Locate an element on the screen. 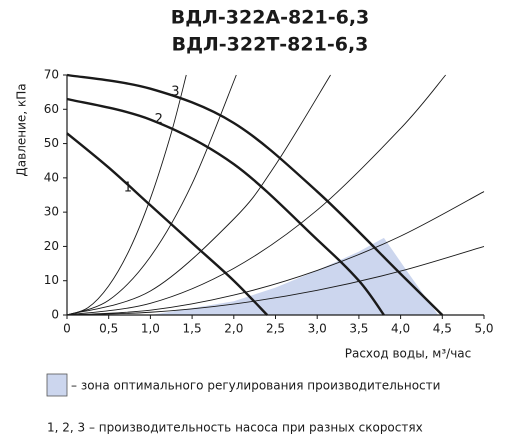 This screenshot has height=445, width=507. x-tick-label: 2,0 is located at coordinates (233, 329).